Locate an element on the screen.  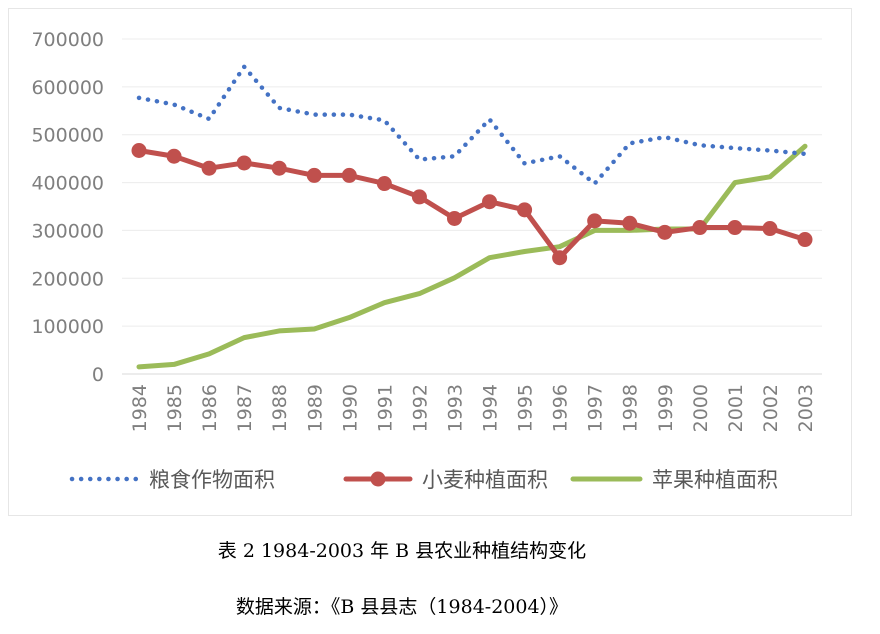
x-tick-label: 1995 is located at coordinates (526, 408).